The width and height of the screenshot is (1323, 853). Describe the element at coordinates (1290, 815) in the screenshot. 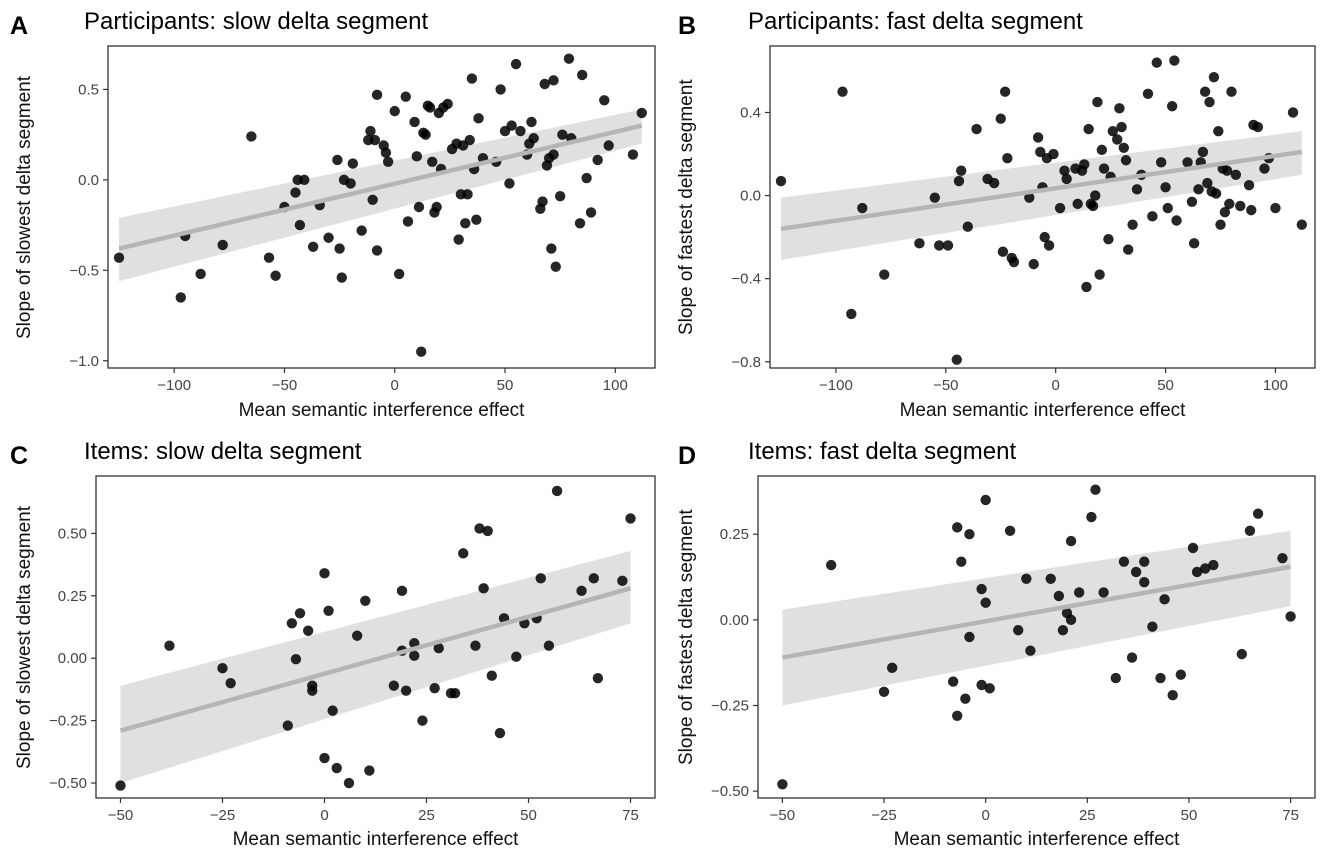

I see `x-tick-label: 75` at that location.